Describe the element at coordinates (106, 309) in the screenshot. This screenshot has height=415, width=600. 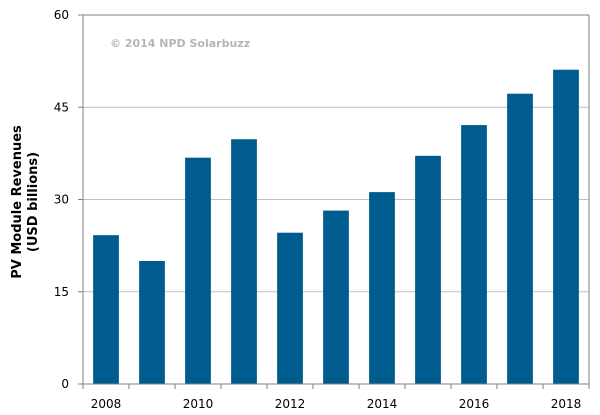
I see `bar-2008` at that location.